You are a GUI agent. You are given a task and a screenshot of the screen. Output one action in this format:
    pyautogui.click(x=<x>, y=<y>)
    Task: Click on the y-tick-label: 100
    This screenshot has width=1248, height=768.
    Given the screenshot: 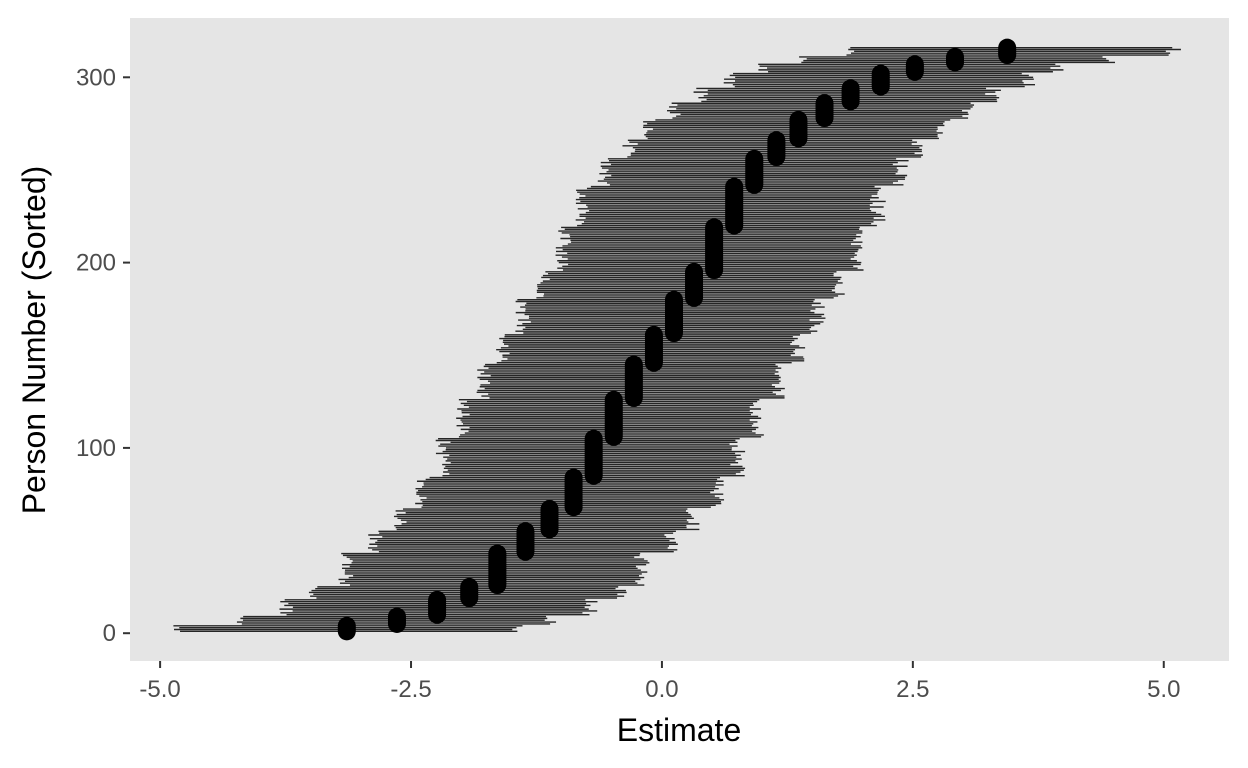 What is the action you would take?
    pyautogui.click(x=96, y=448)
    